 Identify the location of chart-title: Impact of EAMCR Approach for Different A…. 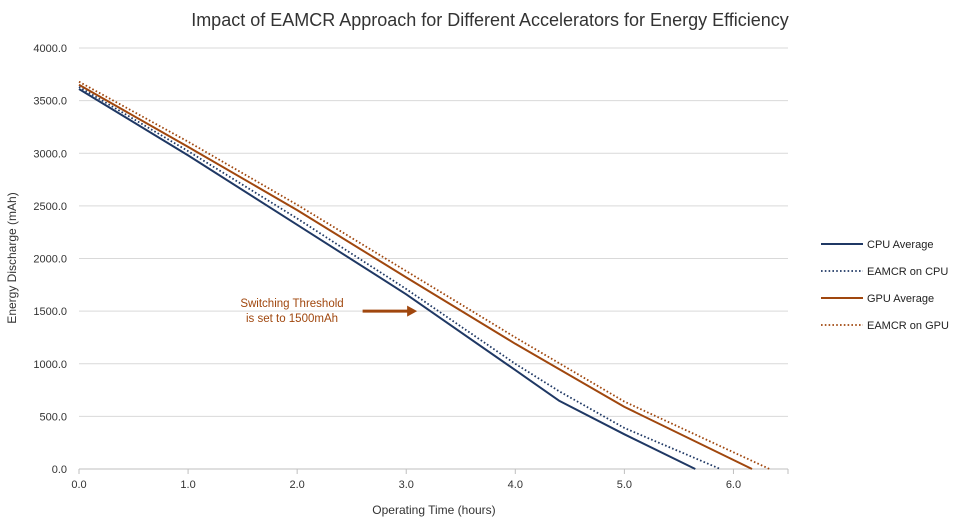
(490, 20).